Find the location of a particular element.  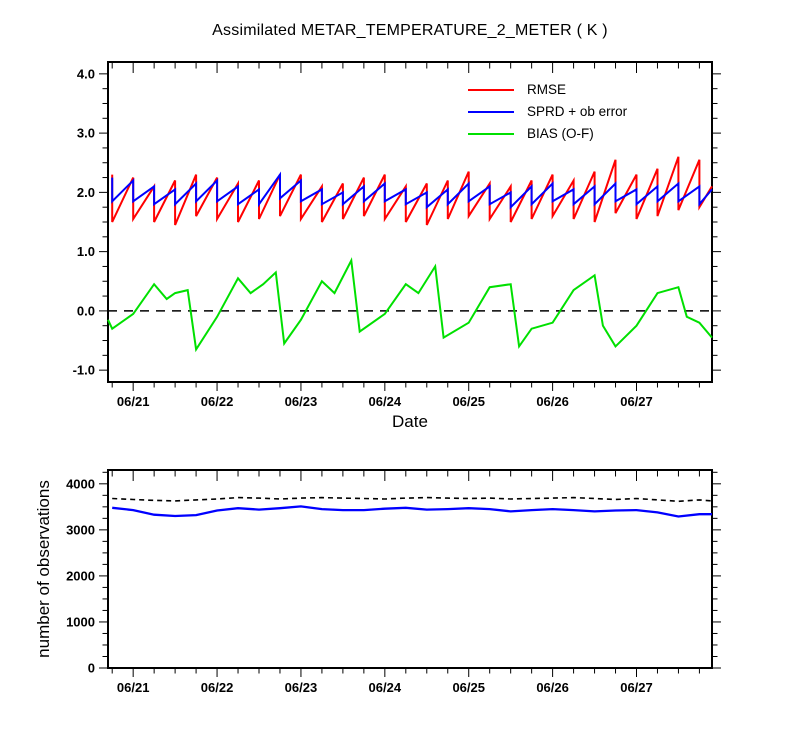

legend-entry-rmse: RMSE is located at coordinates (547, 89).